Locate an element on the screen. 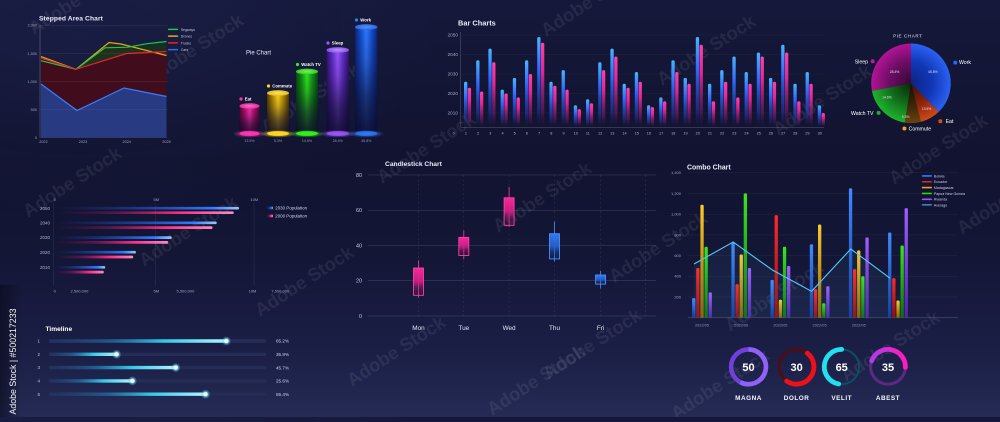 This screenshot has height=422, width=1000. svg-text: 18 is located at coordinates (673, 134).